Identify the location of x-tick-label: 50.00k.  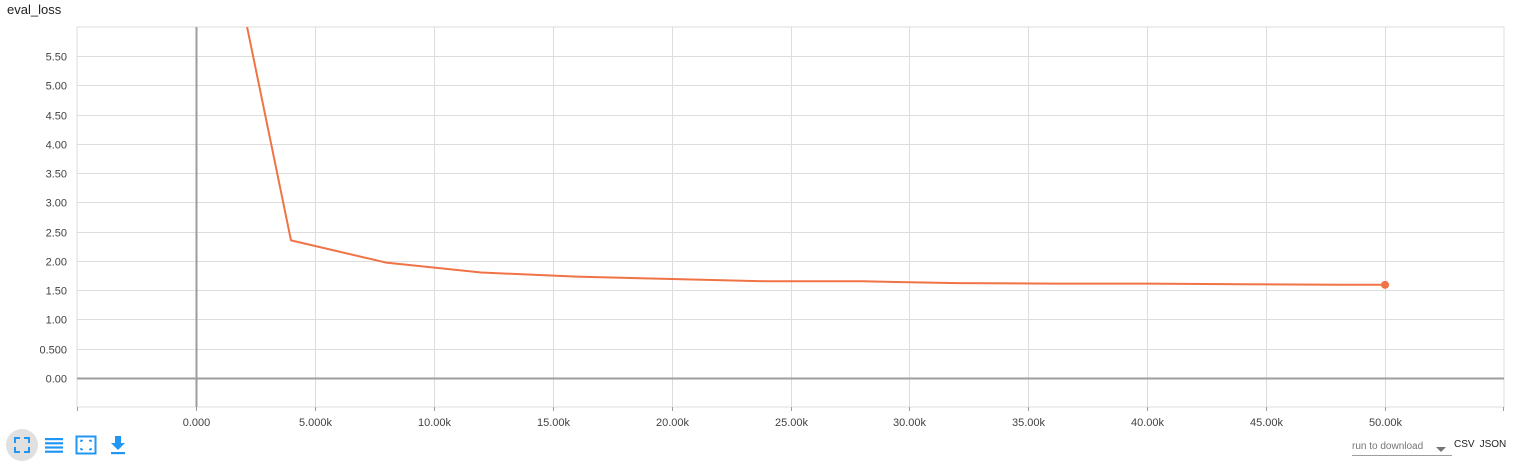
(1386, 423).